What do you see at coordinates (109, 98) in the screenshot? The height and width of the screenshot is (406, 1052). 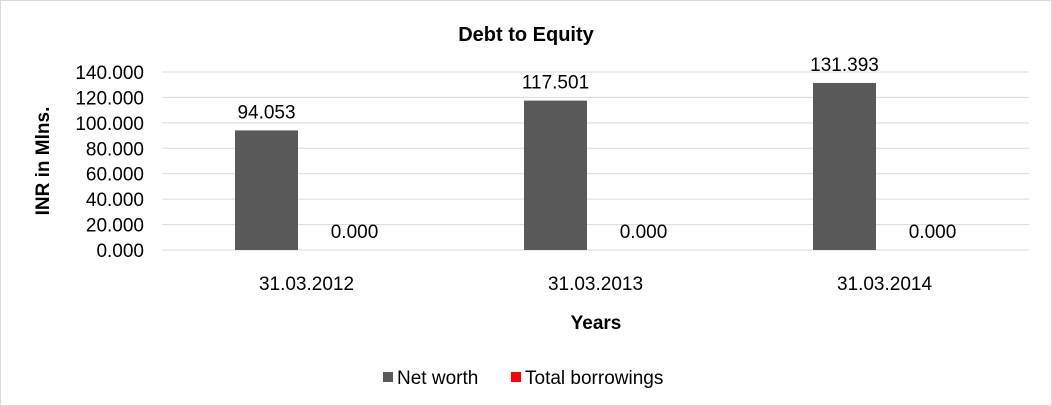 I see `y-tick-label: 120.000` at bounding box center [109, 98].